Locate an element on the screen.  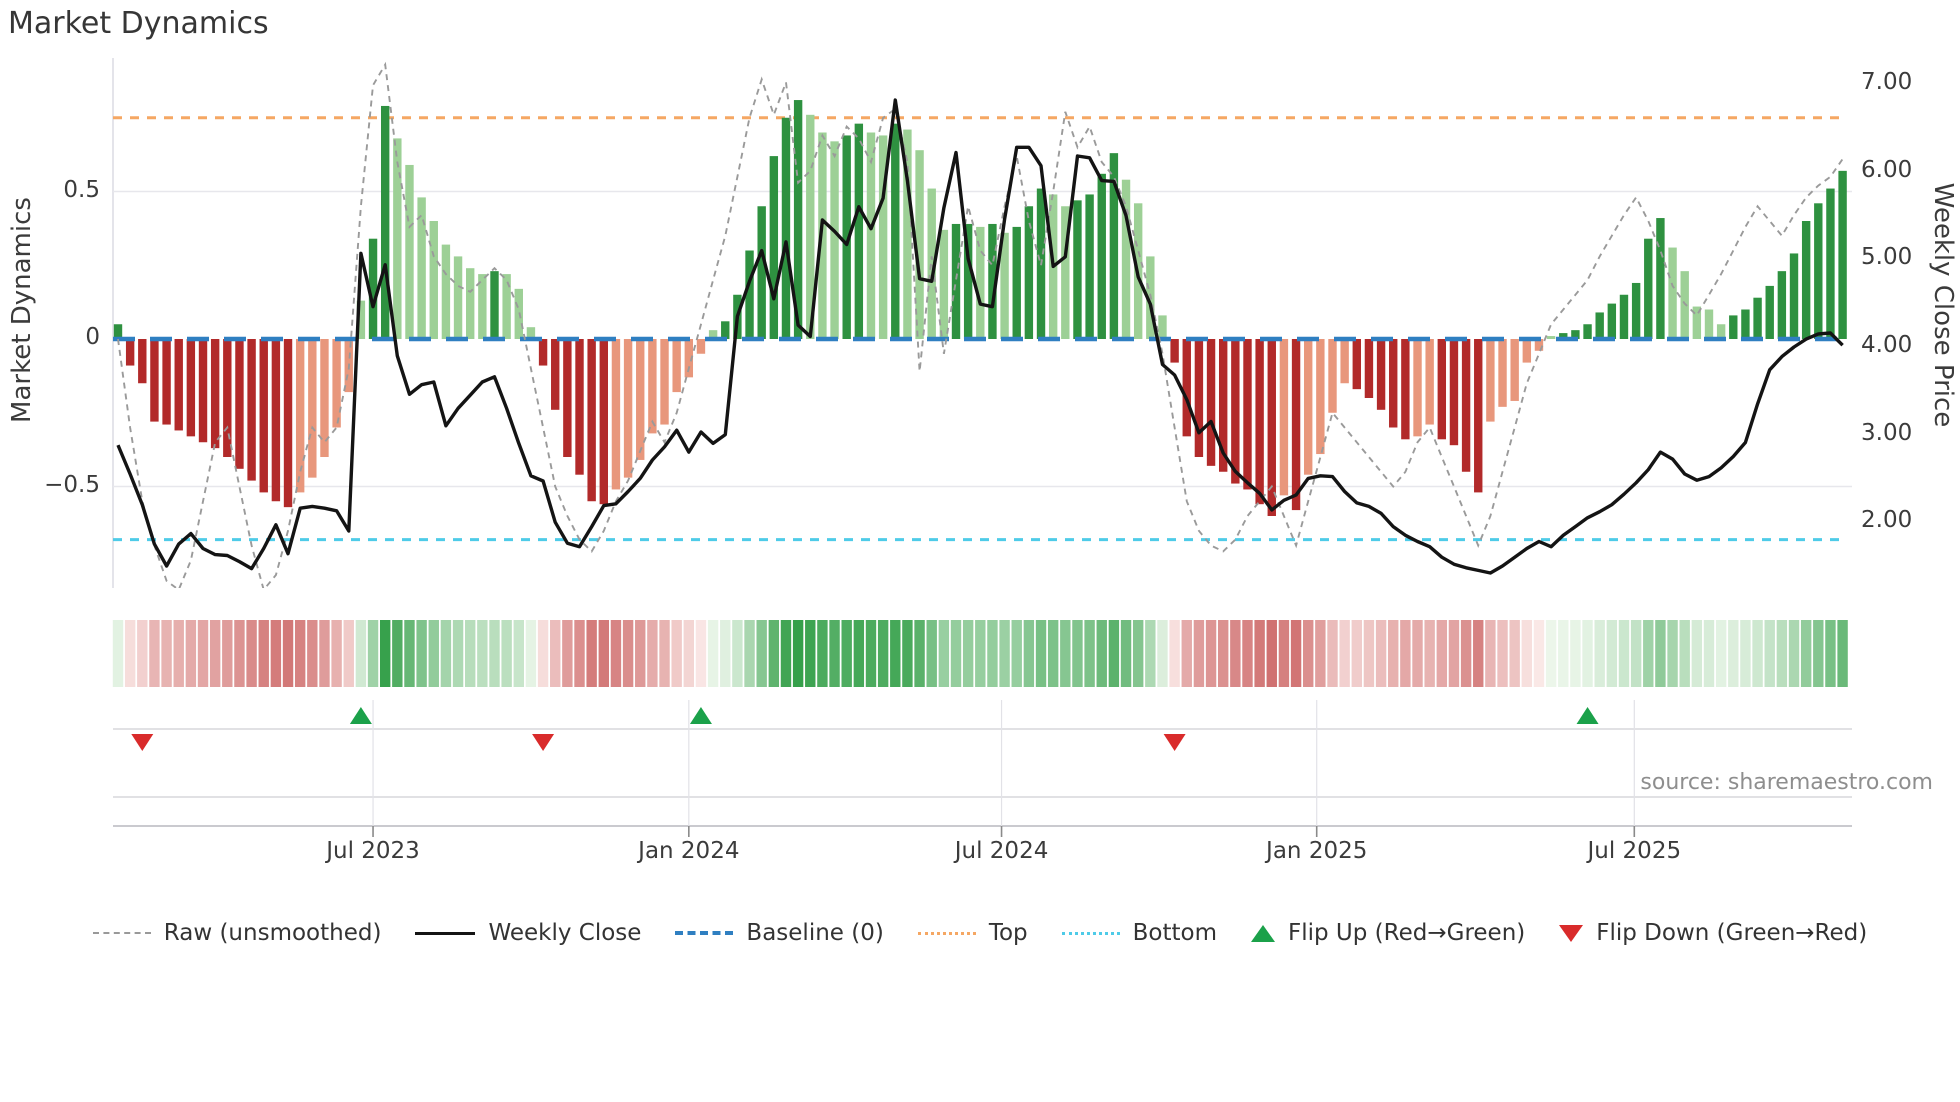
legend-label: Baseline (0) is located at coordinates (815, 933).